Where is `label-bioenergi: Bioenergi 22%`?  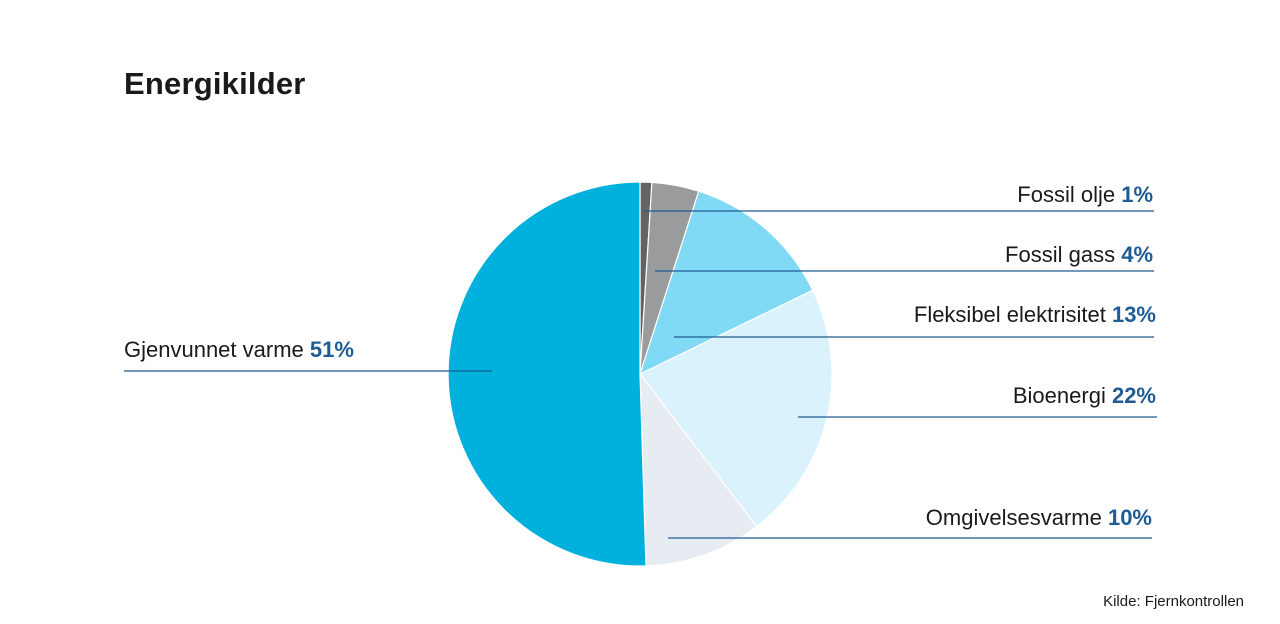 label-bioenergi: Bioenergi 22% is located at coordinates (1084, 396).